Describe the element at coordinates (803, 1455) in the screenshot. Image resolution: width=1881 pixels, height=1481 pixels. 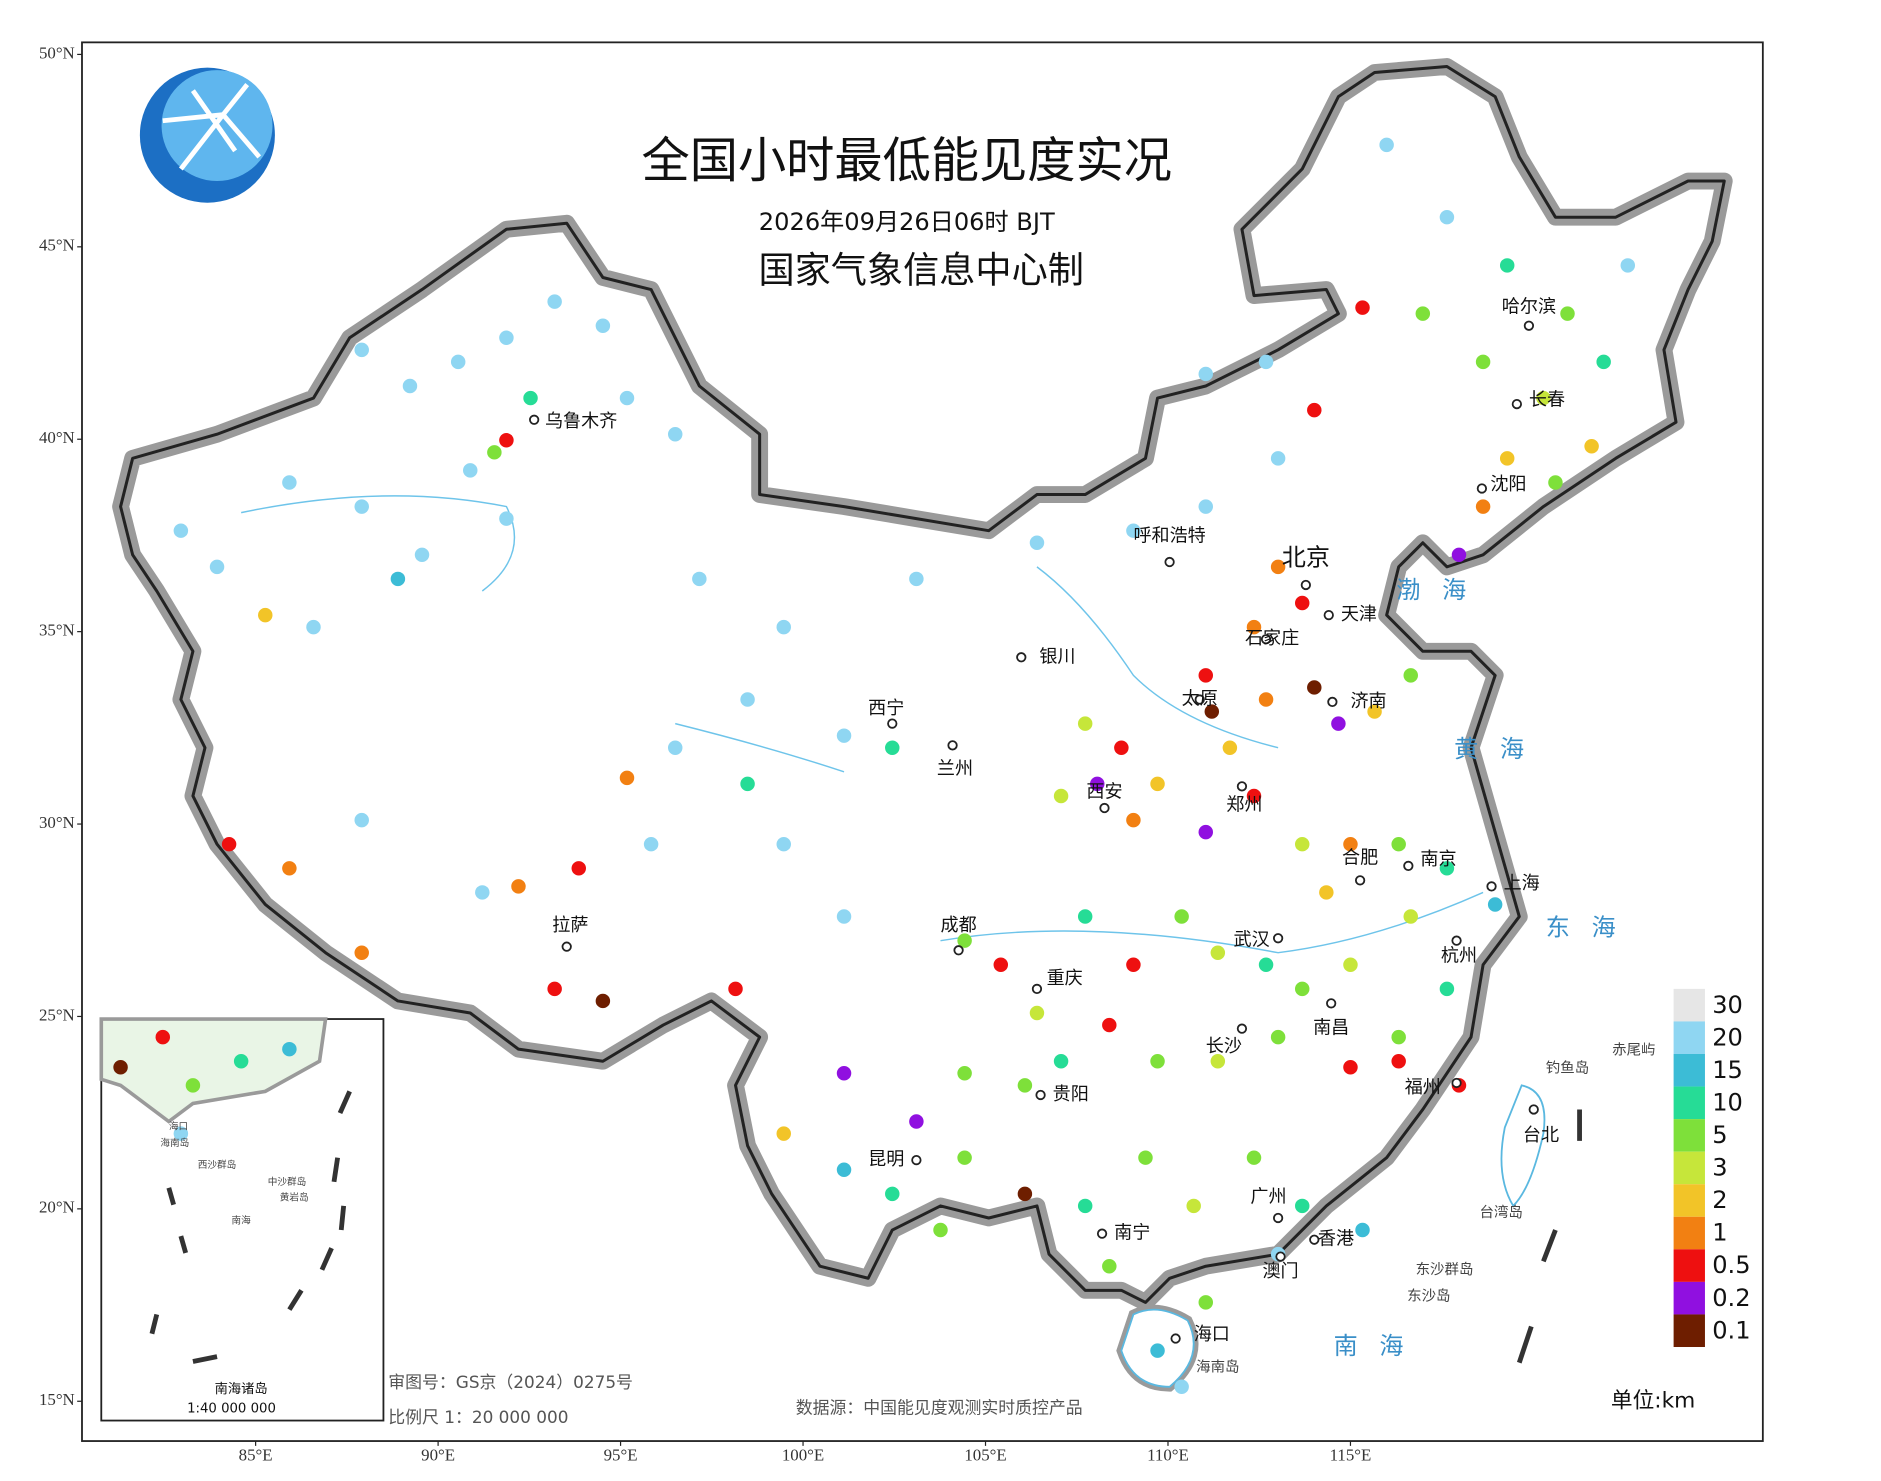
I see `lon-tick-label: 100°E` at that location.